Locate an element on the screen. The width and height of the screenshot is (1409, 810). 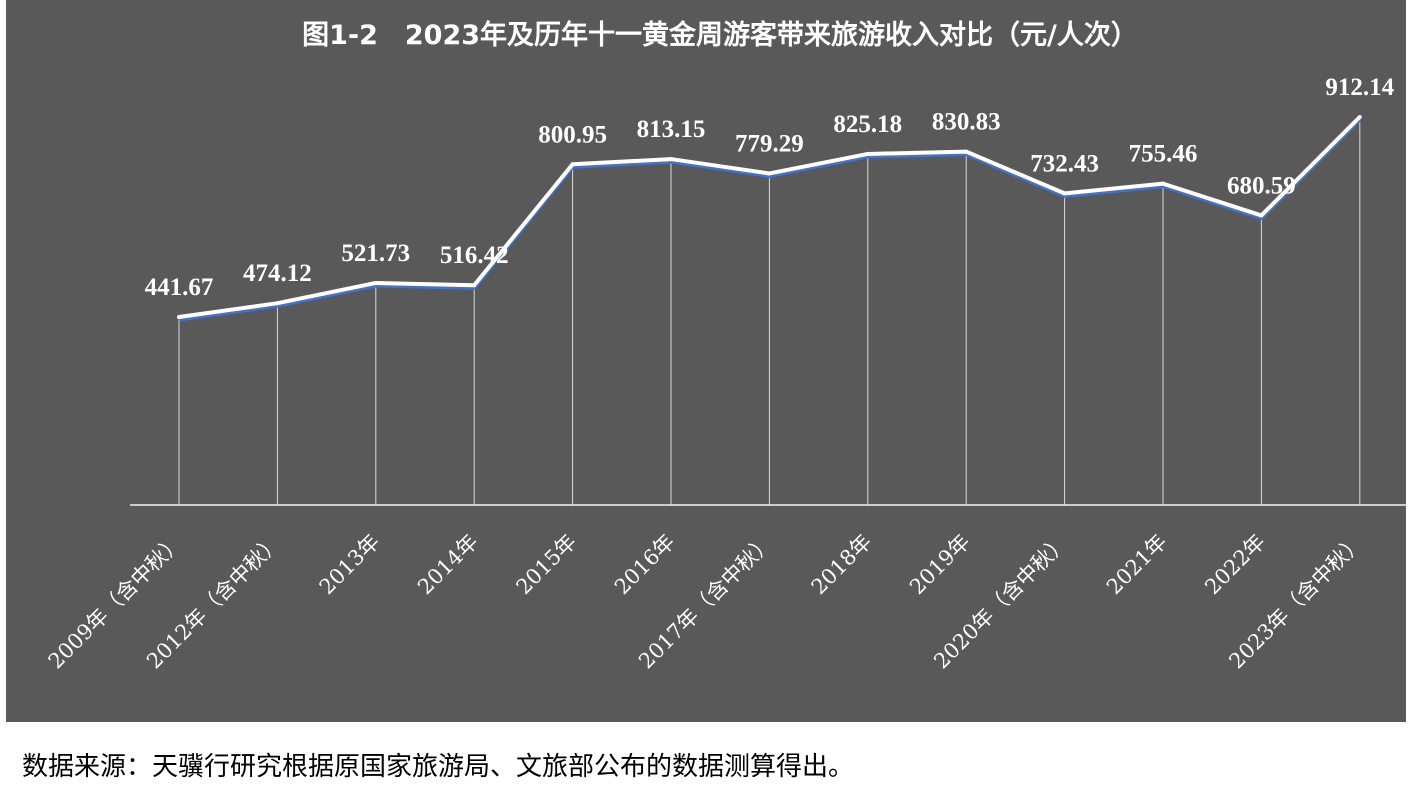
data-label: 912.14 is located at coordinates (1359, 87).